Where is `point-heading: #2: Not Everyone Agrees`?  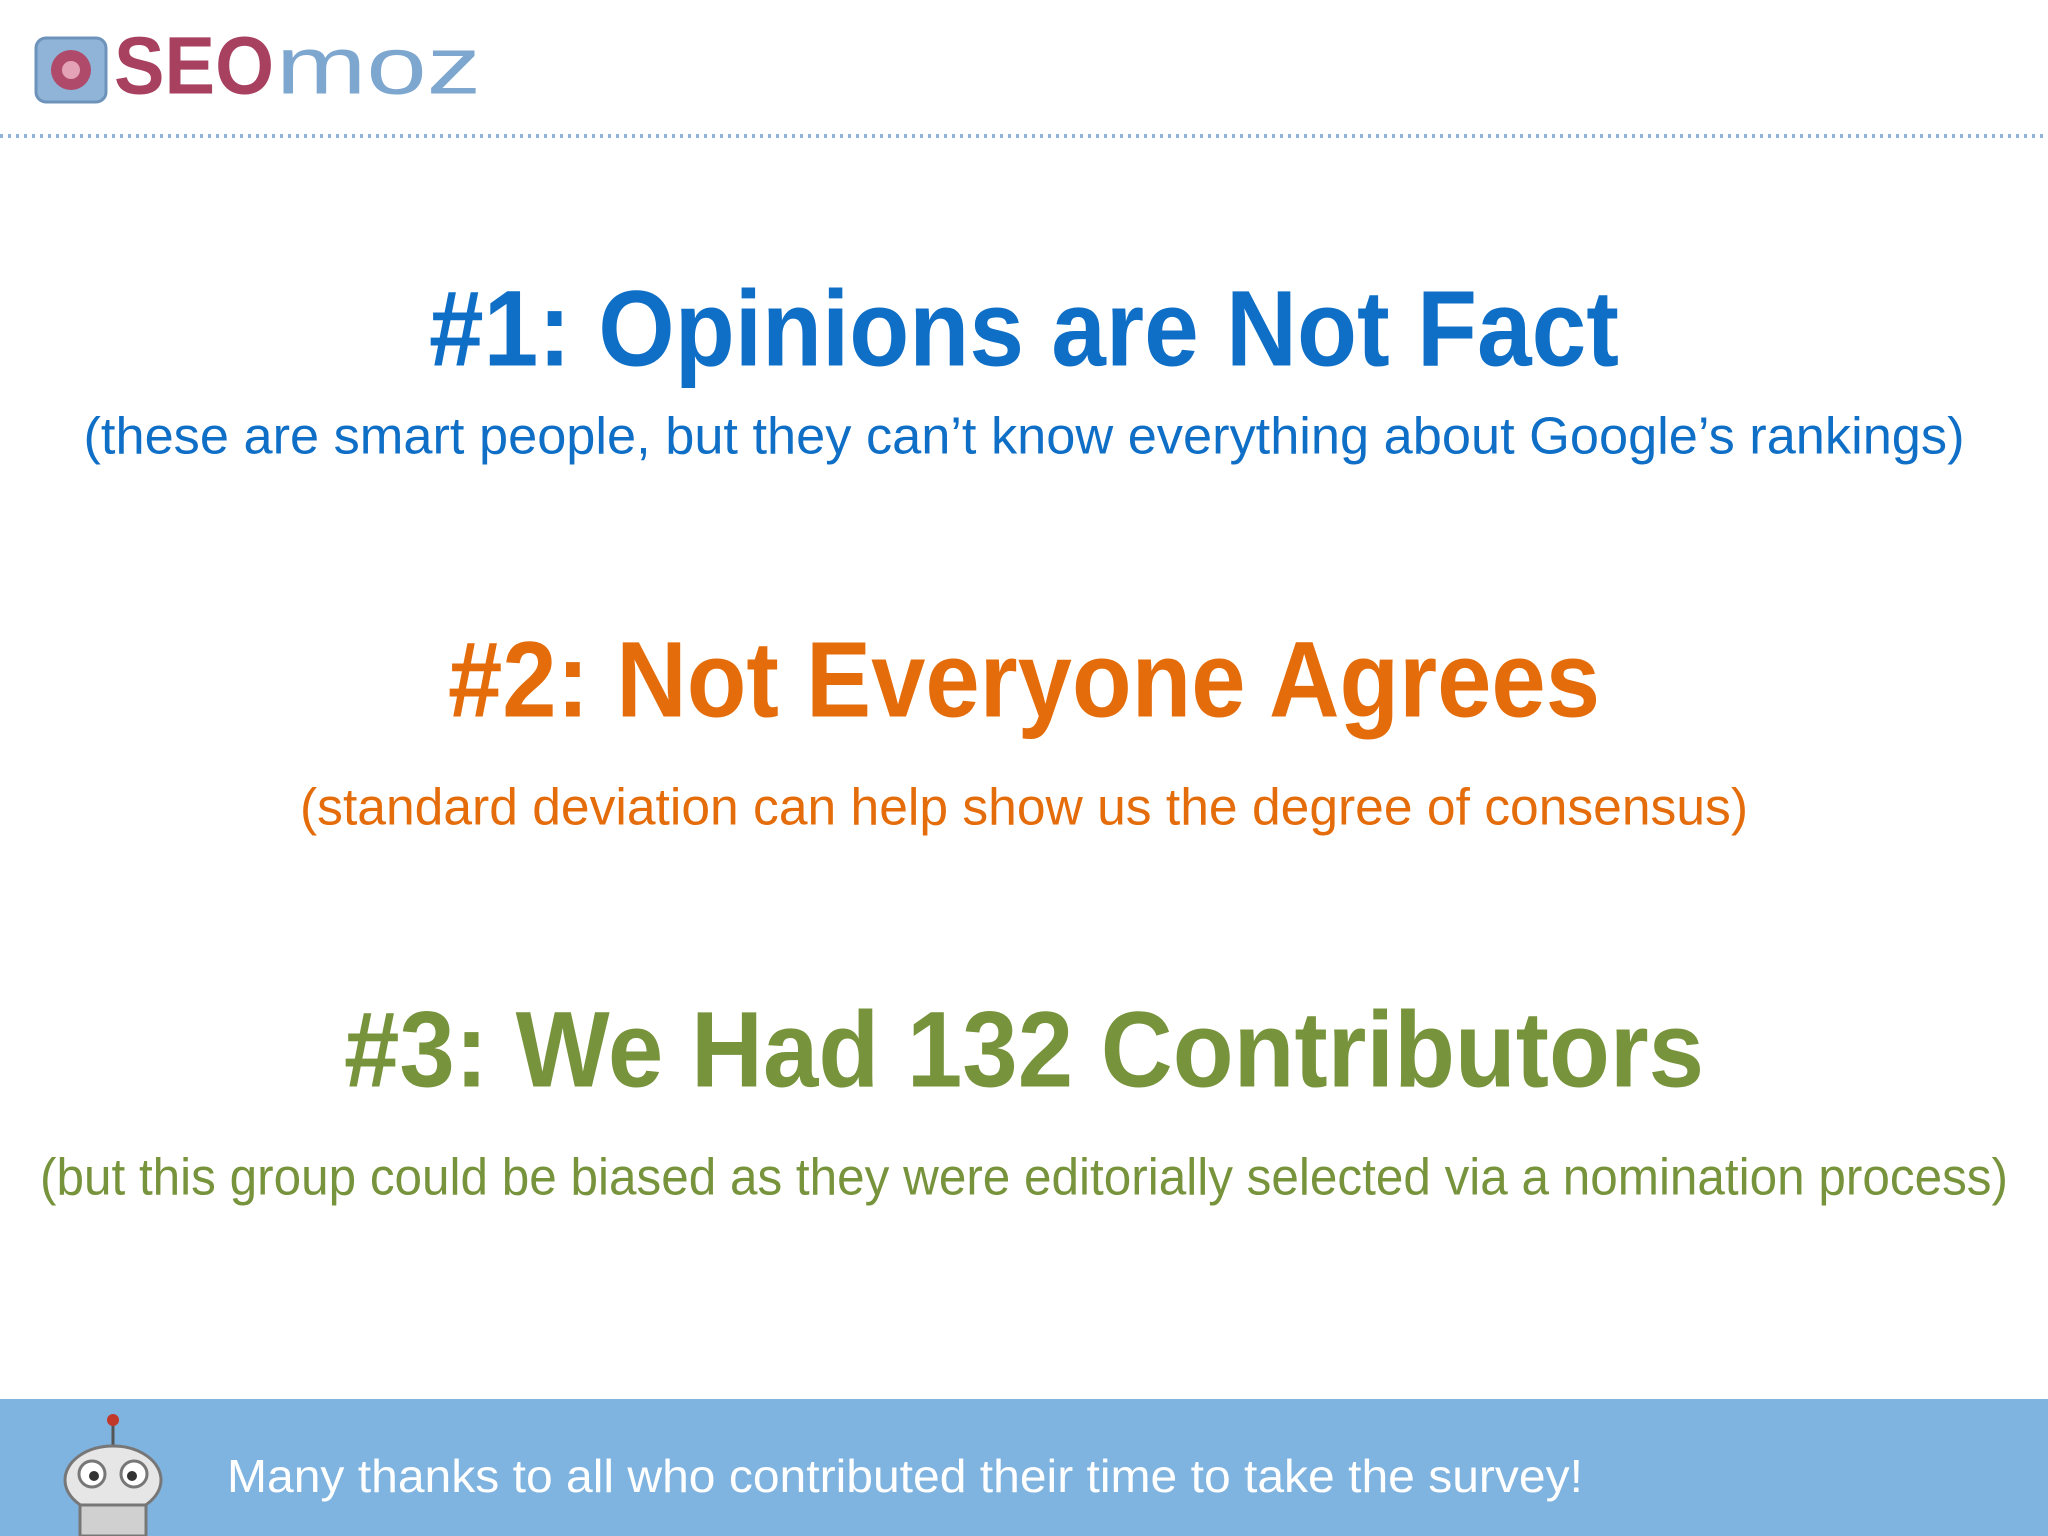 point-heading: #2: Not Everyone Agrees is located at coordinates (1024, 679).